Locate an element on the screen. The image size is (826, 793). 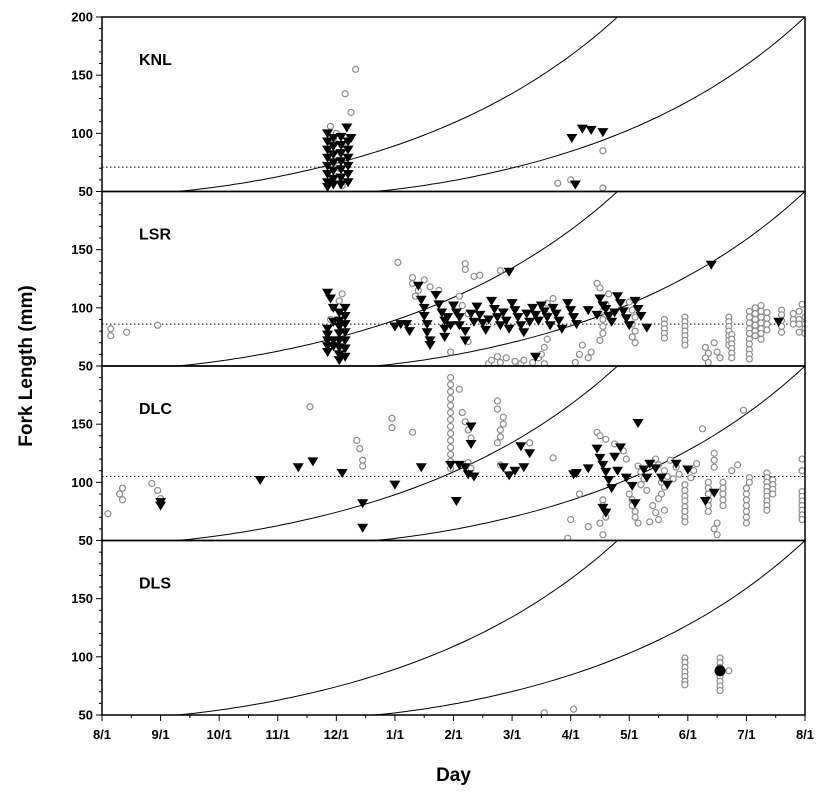
x-tick-label: 5/1 is located at coordinates (629, 734).